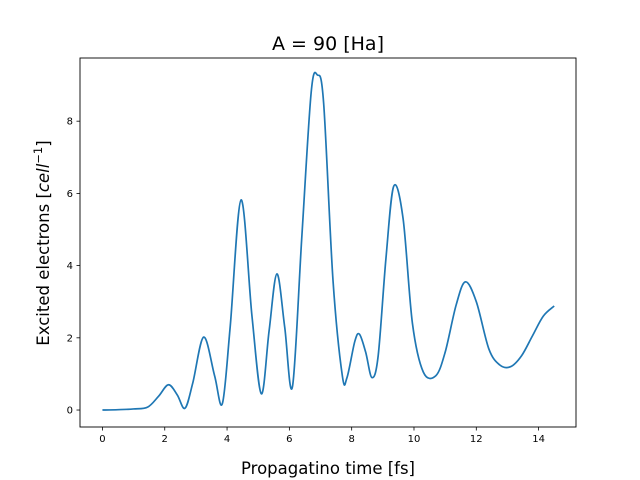  What do you see at coordinates (70, 266) in the screenshot?
I see `y-tick-label: 4` at bounding box center [70, 266].